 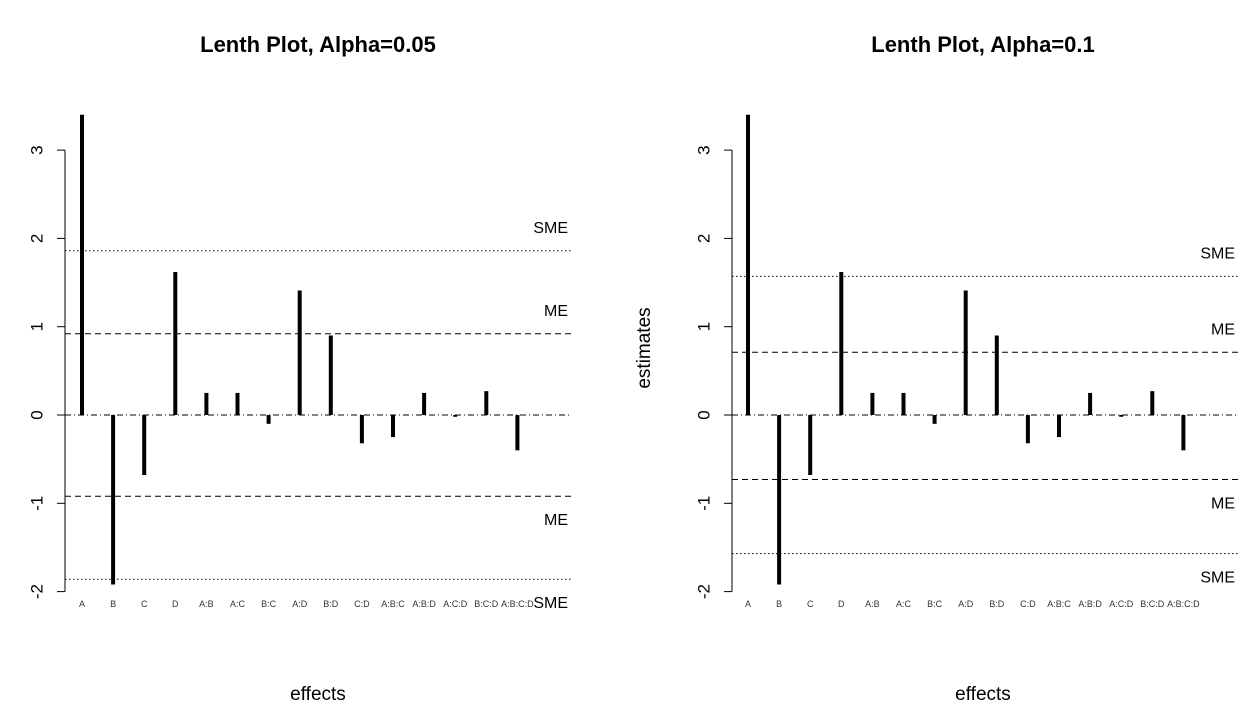 I want to click on y-axis-label: estimates, so click(x=644, y=347).